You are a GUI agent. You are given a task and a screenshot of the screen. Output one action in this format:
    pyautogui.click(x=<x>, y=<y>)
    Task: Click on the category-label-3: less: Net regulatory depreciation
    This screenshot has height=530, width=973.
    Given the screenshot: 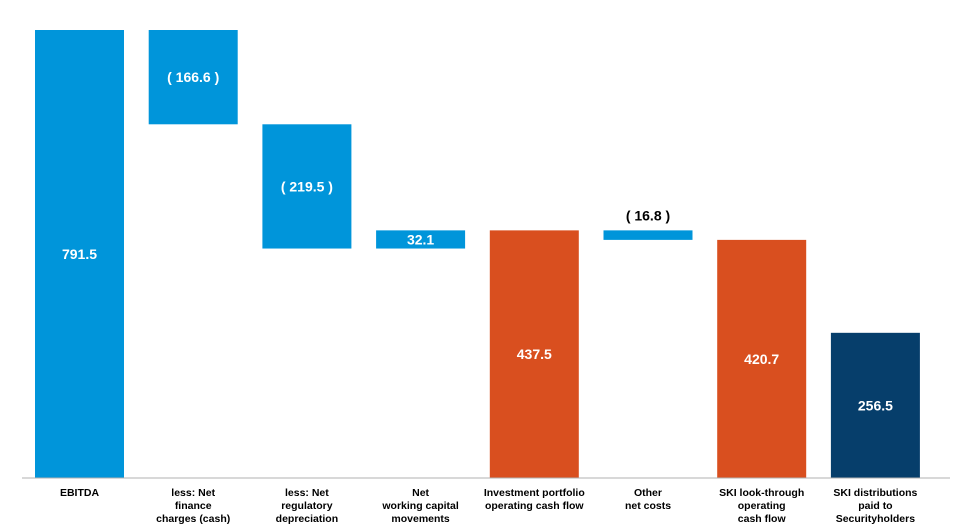 What is the action you would take?
    pyautogui.click(x=307, y=506)
    